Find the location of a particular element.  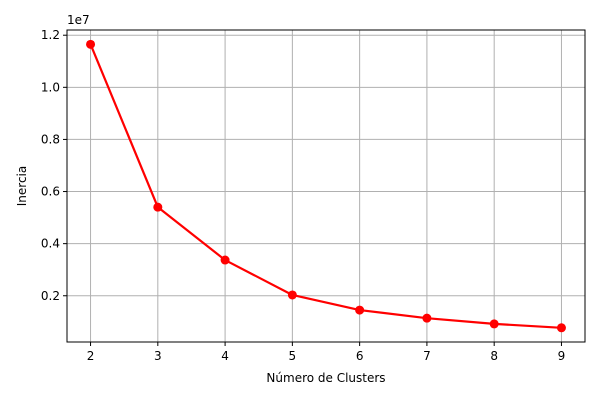

x-tick-label: 3 is located at coordinates (158, 356).